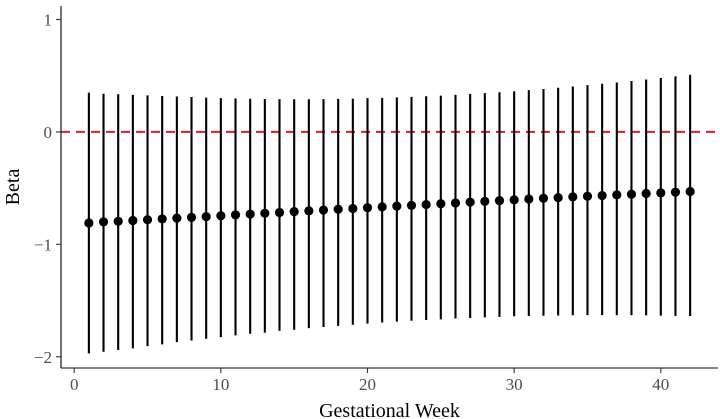 This screenshot has width=720, height=419. What do you see at coordinates (389, 409) in the screenshot?
I see `x-axis-title: Gestational Week` at bounding box center [389, 409].